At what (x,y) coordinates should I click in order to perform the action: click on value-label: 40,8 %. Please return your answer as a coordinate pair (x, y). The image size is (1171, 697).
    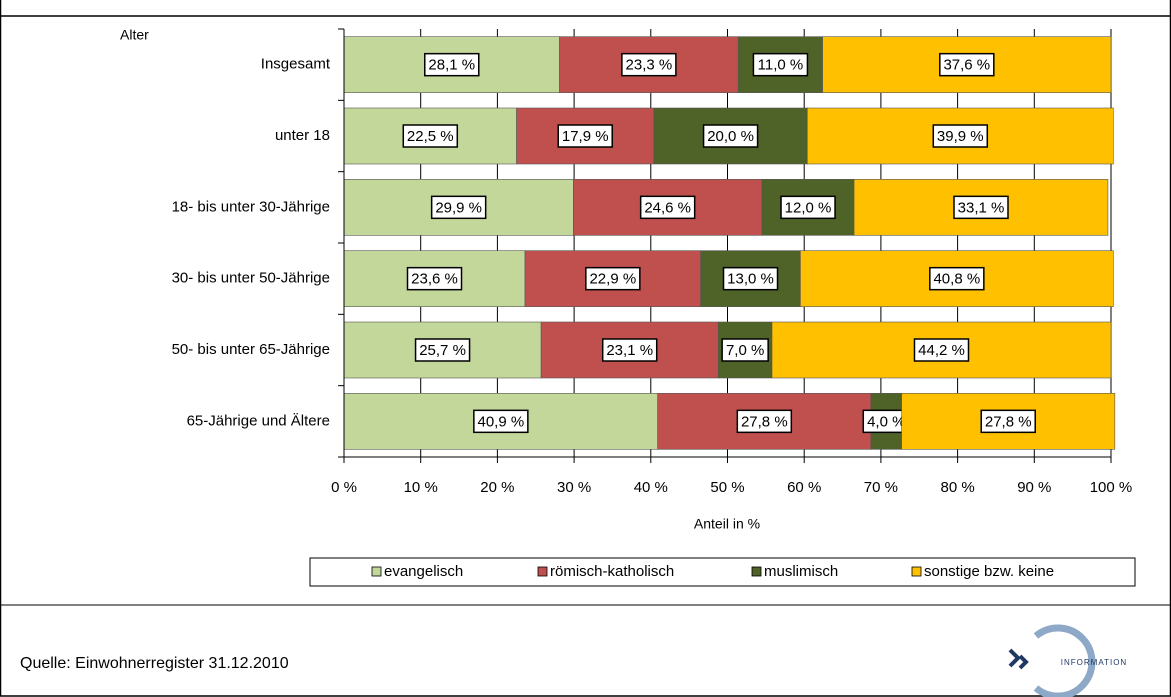
    Looking at the image, I should click on (956, 279).